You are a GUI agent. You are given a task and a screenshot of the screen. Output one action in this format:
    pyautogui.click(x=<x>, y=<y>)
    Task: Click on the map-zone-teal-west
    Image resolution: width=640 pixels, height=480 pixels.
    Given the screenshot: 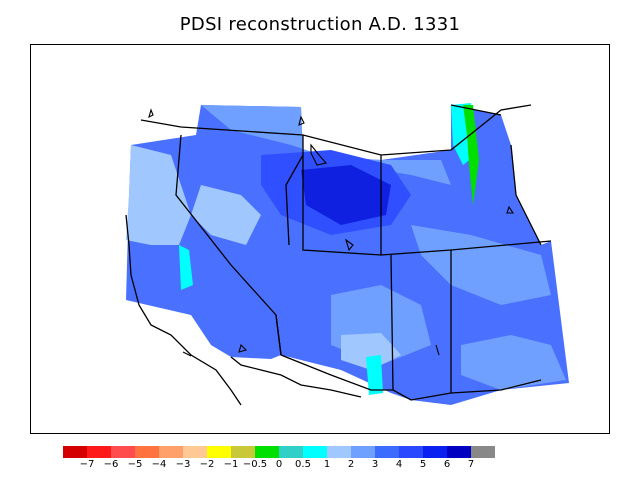 What is the action you would take?
    pyautogui.click(x=186, y=267)
    